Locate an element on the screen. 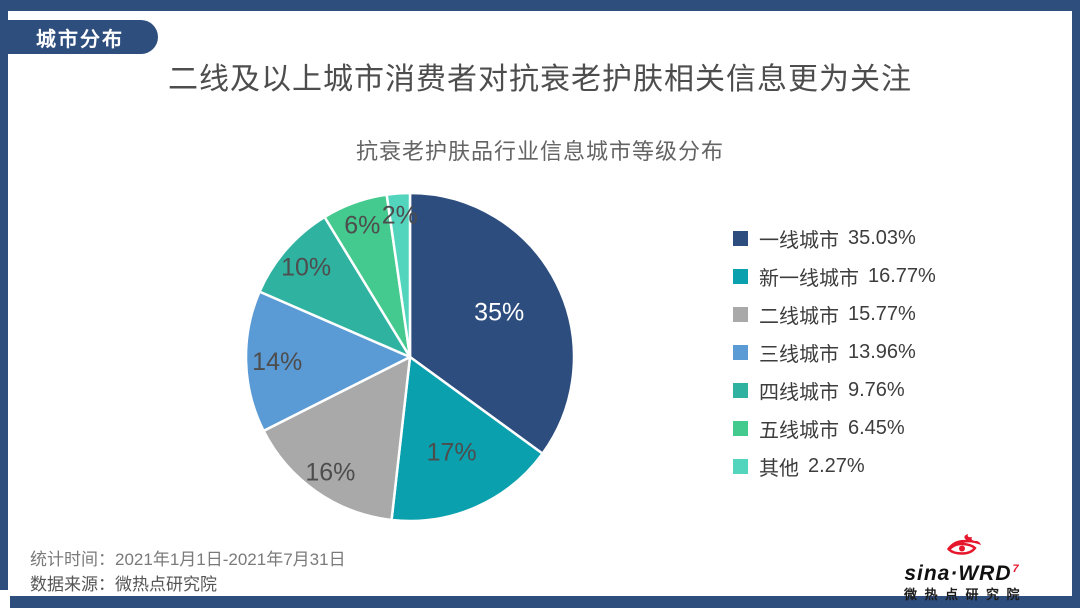 The image size is (1080, 608). legend-label: 五线城市 is located at coordinates (799, 431).